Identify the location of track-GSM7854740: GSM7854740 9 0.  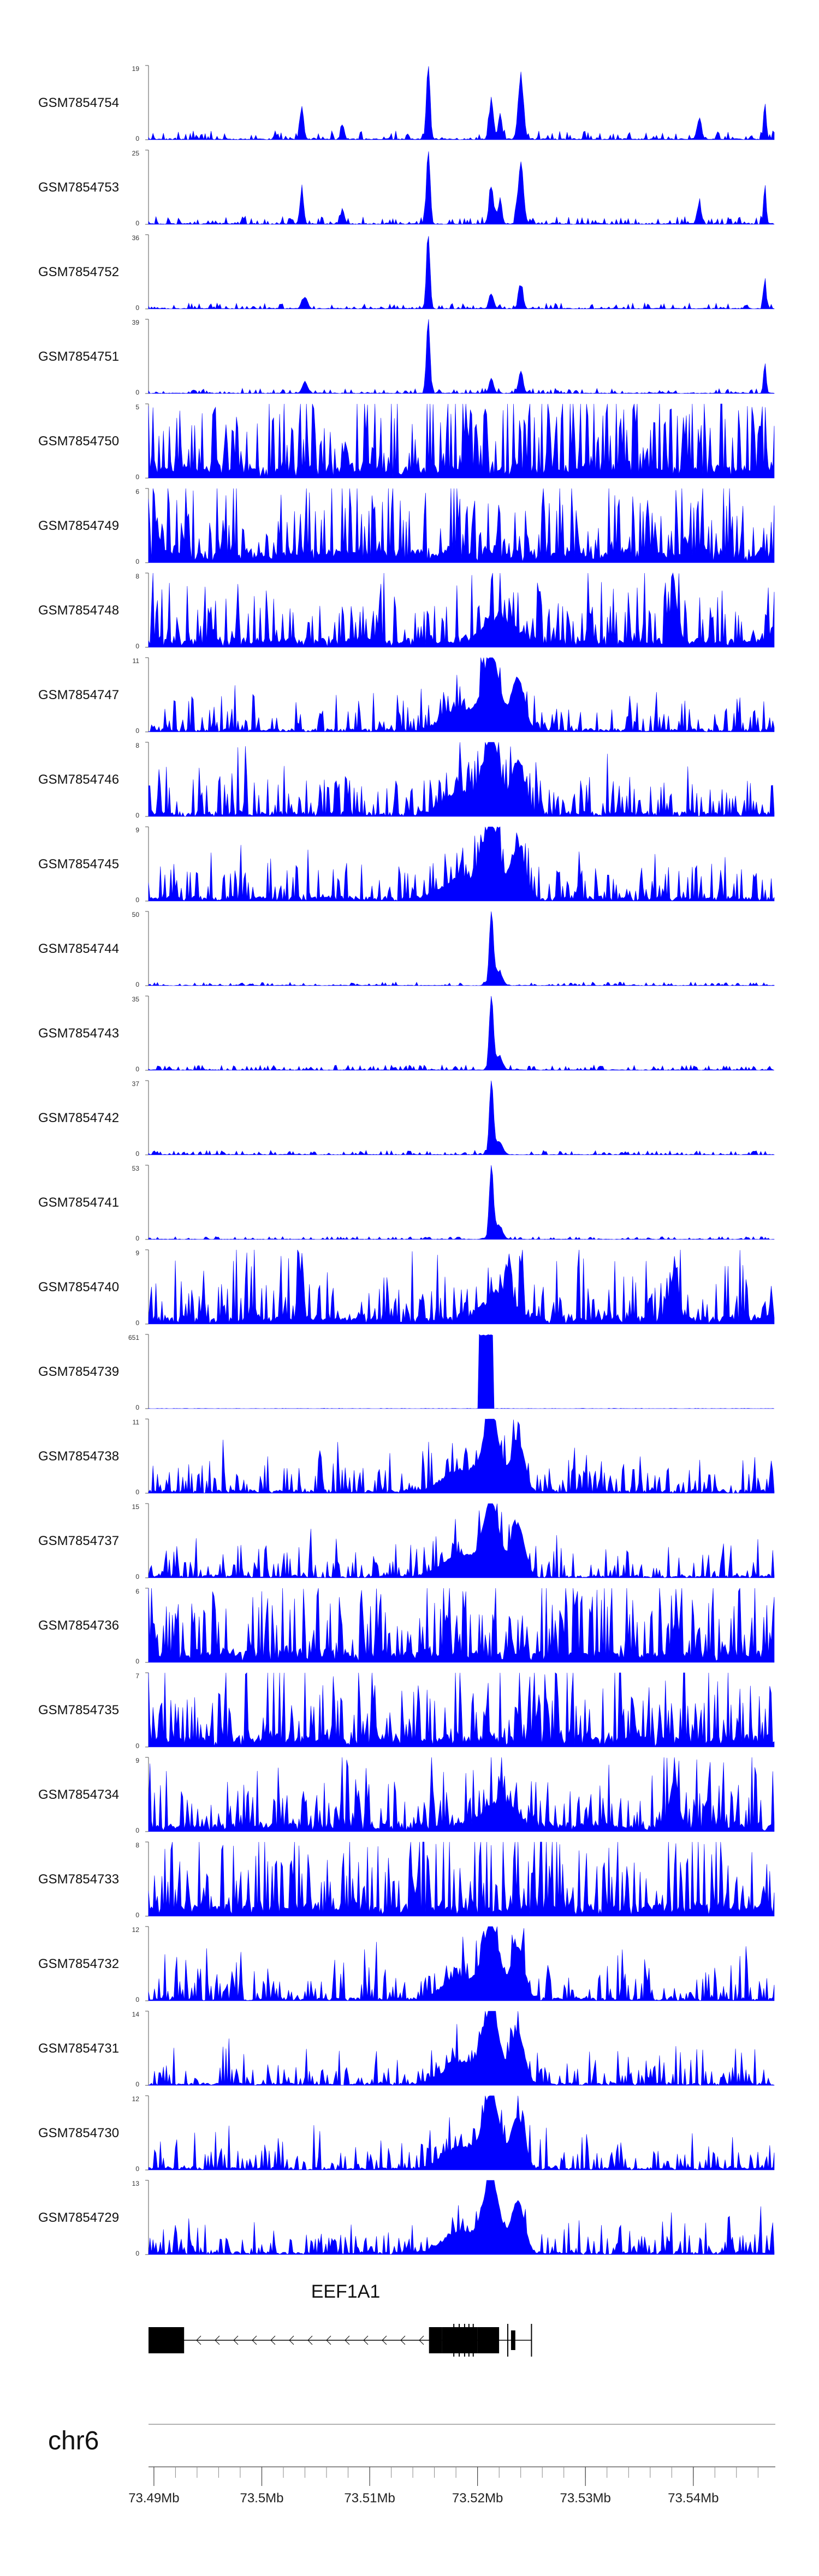
(406, 1288).